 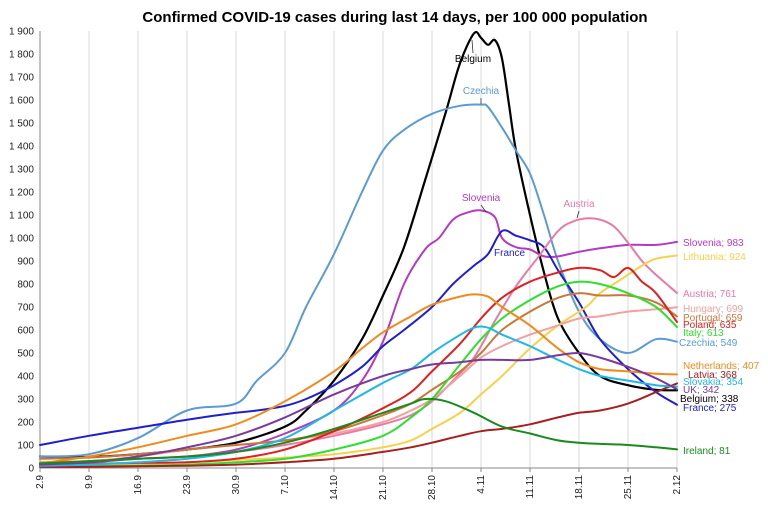 What do you see at coordinates (25, 423) in the screenshot?
I see `y-tick-label: 200` at bounding box center [25, 423].